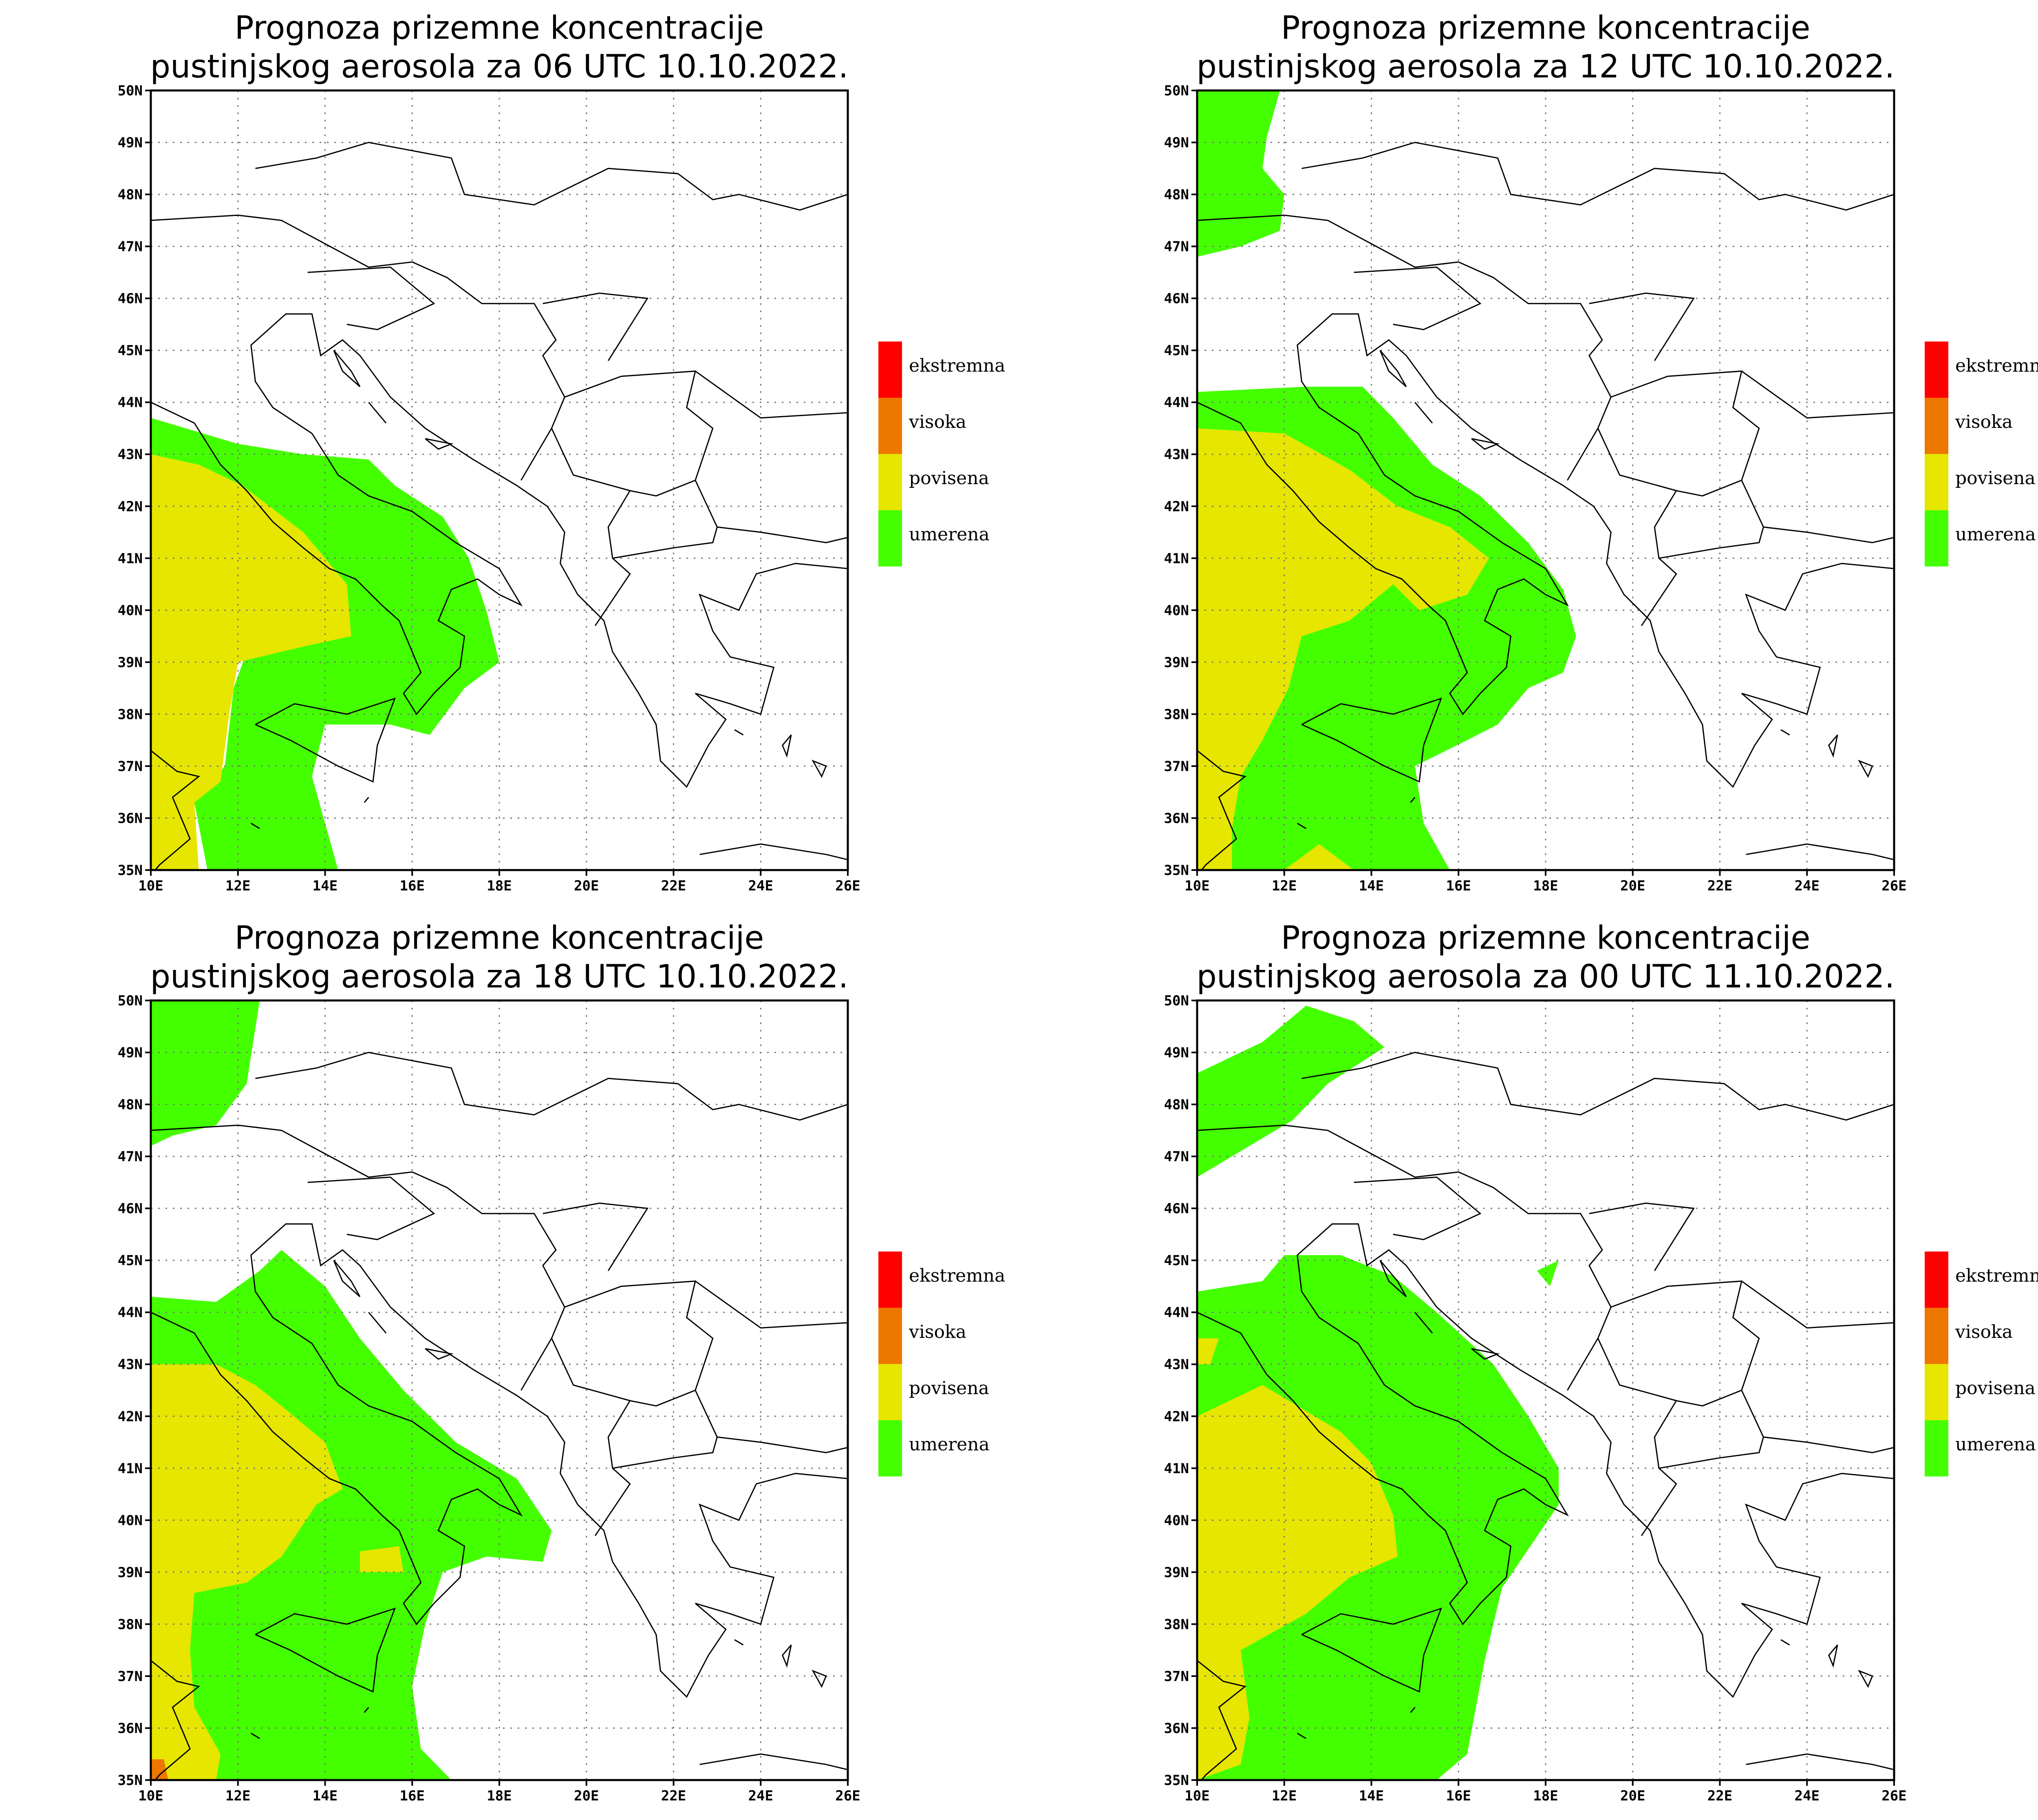  Describe the element at coordinates (1937, 1448) in the screenshot. I see `legend-swatch-umerena` at that location.